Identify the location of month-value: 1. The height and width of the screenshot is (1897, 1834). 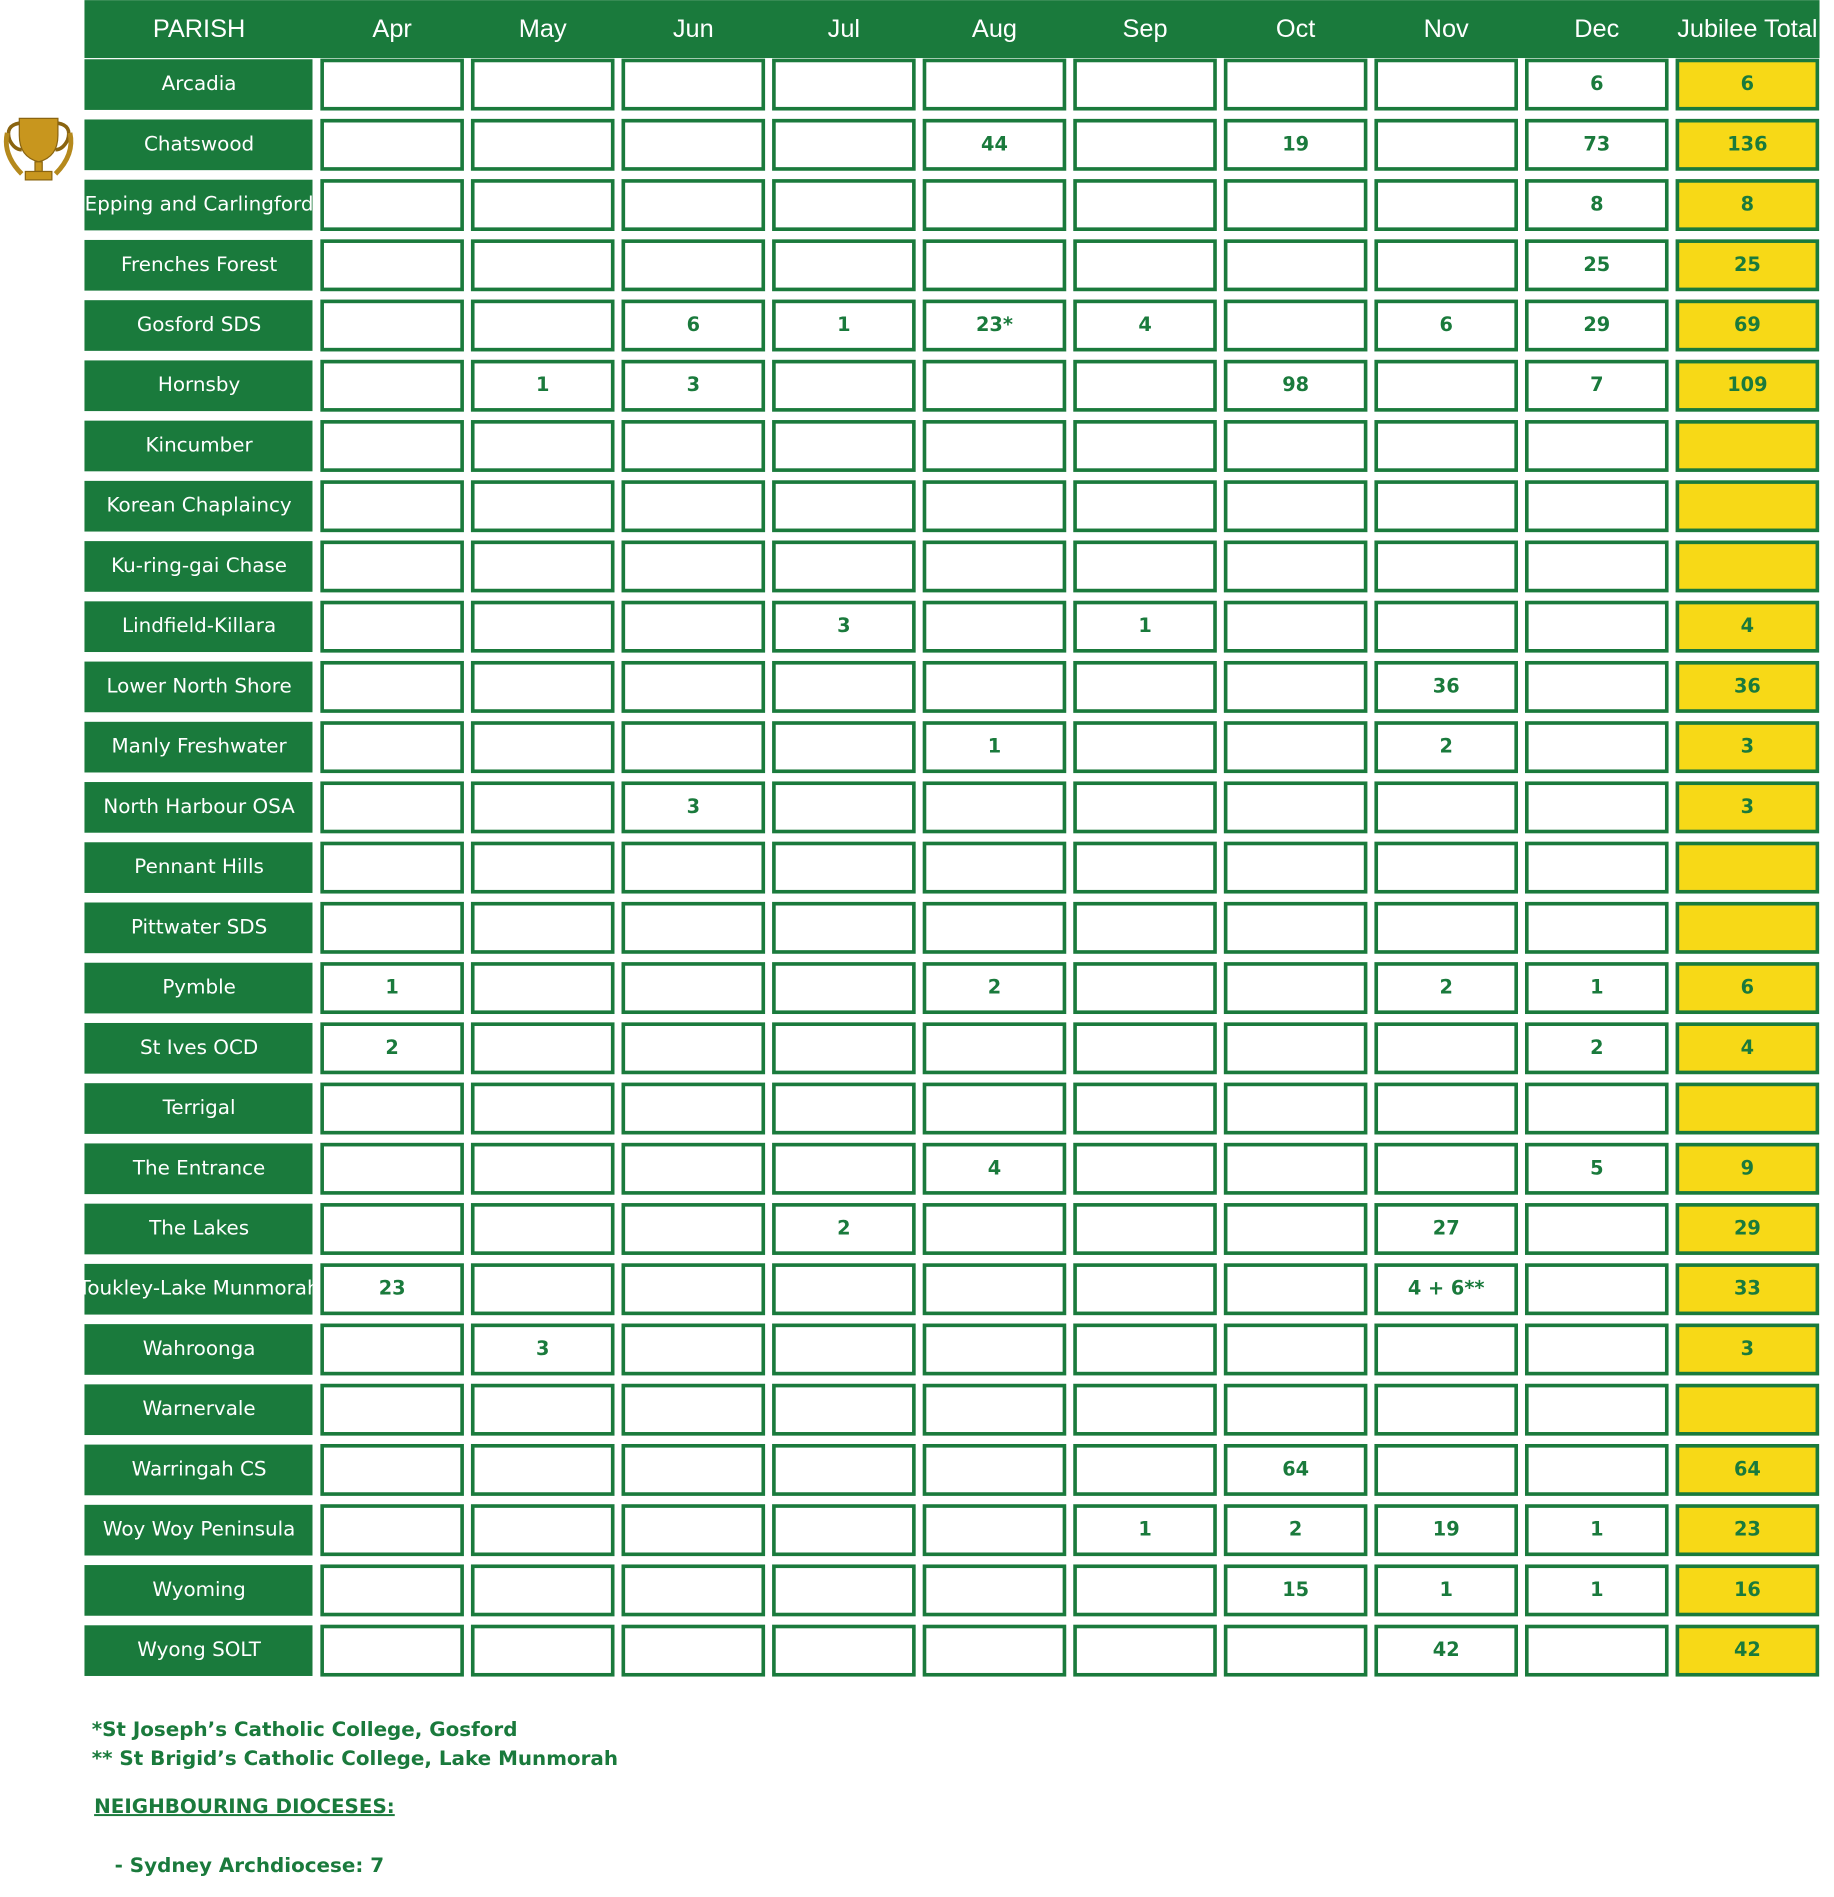
(1596, 1529).